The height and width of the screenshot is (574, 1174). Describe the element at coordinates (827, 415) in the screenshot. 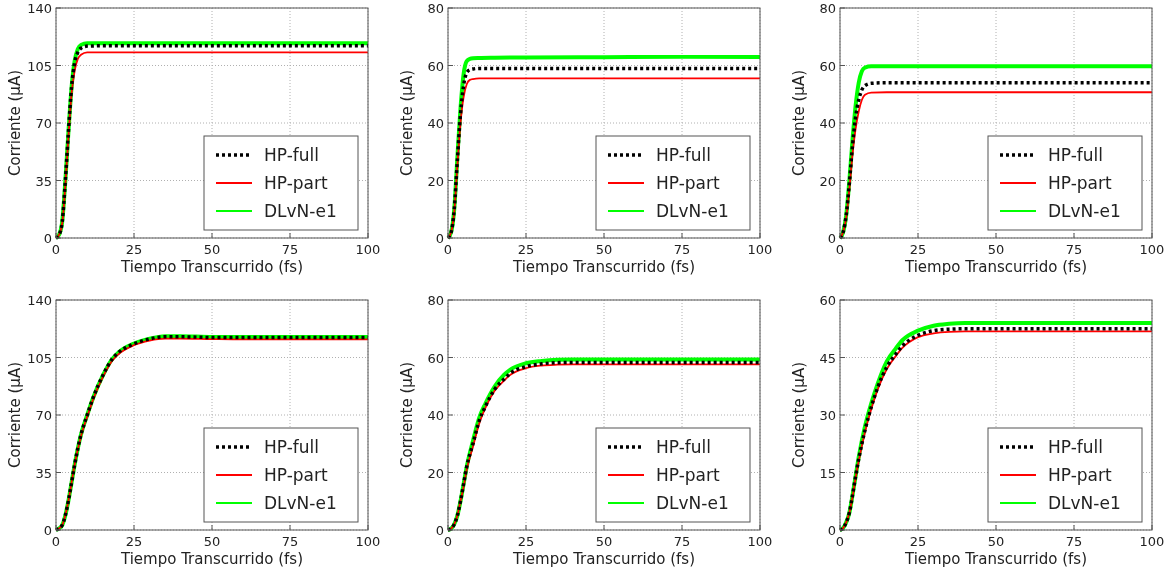

I see `y-tick-label: 30` at that location.